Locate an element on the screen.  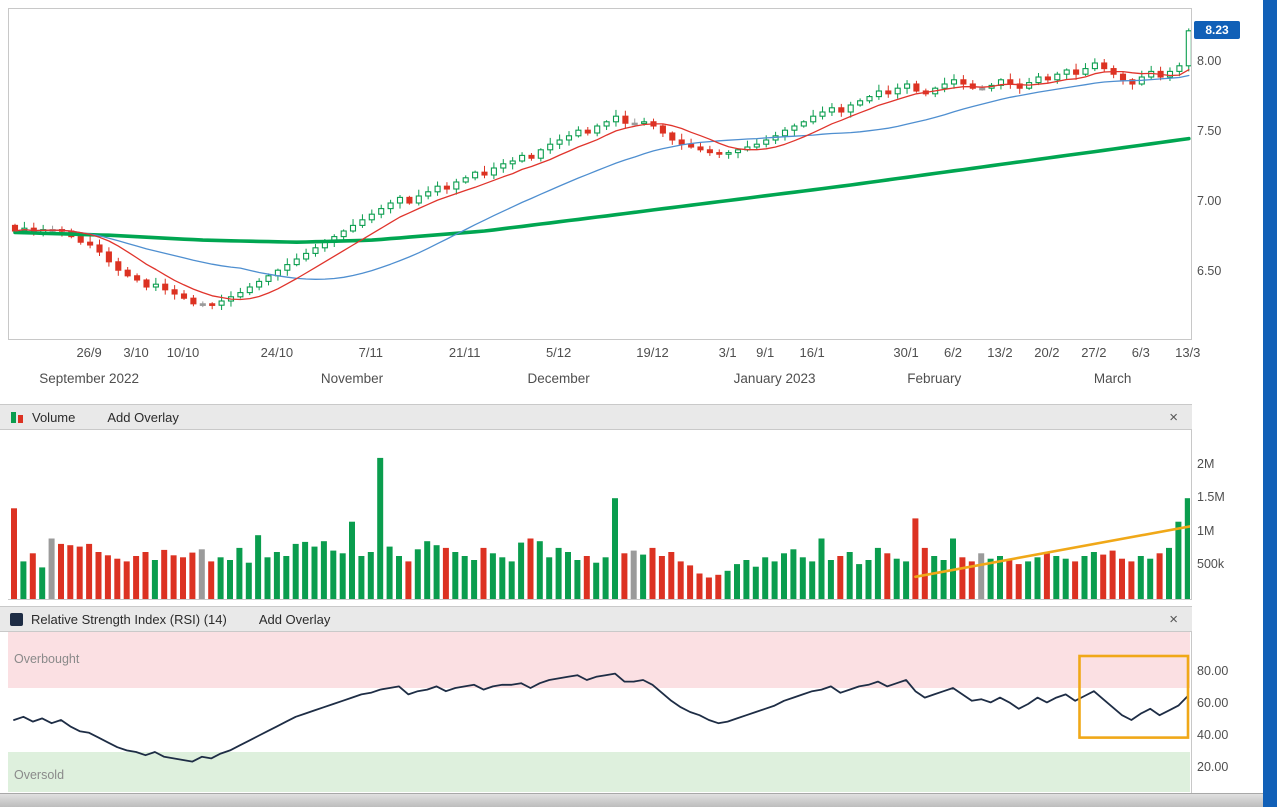
volume-panel-close-button: × is located at coordinates (1173, 417).